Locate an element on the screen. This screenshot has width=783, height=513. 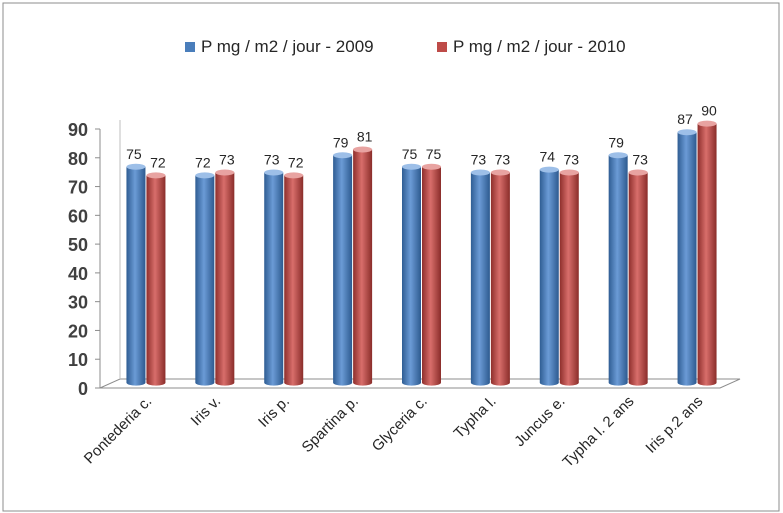
y-tick-label: 70 is located at coordinates (78, 188).